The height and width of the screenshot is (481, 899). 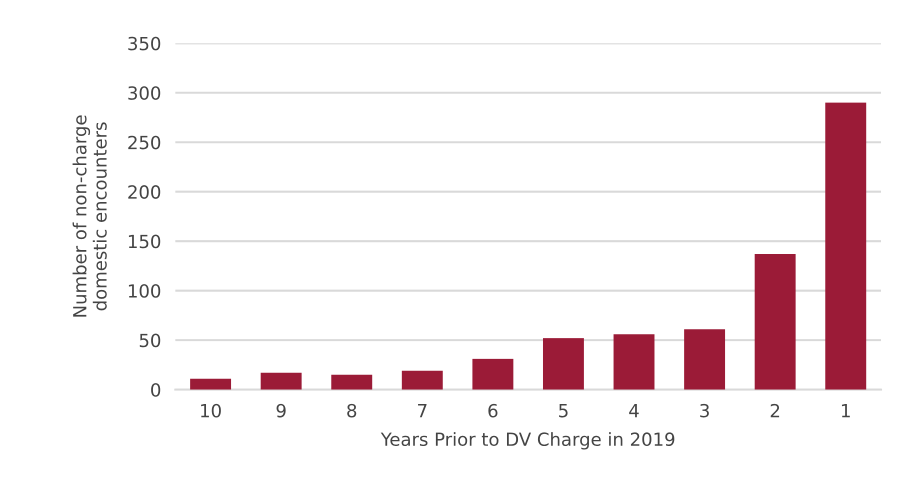 I want to click on y-tick-label: 200, so click(x=144, y=192).